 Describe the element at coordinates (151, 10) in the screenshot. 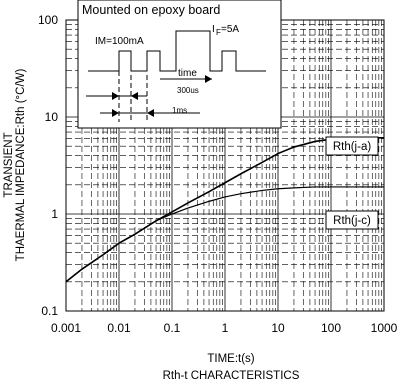

I see `inset-title: Mounted on epoxy board` at that location.